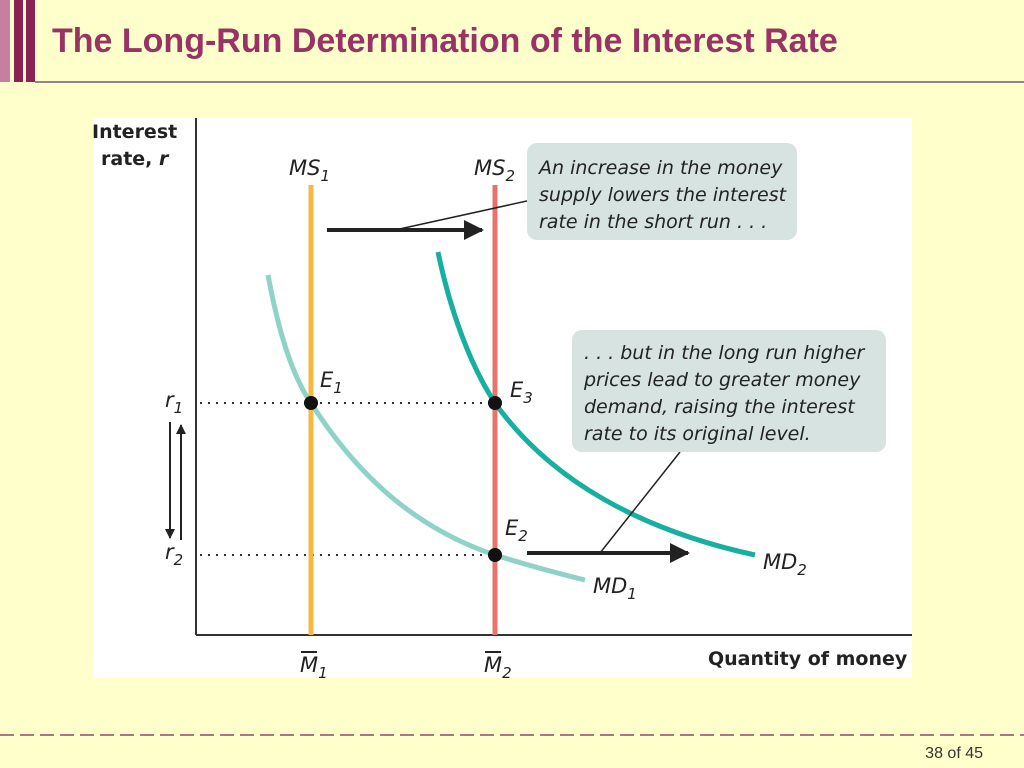 Image resolution: width=1024 pixels, height=768 pixels. I want to click on note-line: An increase in the money, so click(660, 168).